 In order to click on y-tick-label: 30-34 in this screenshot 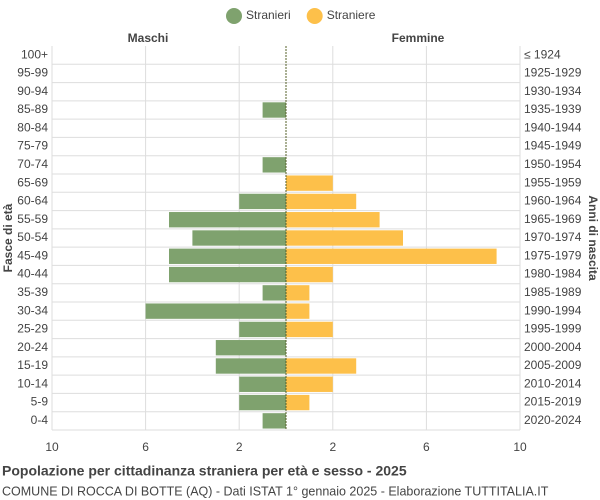, I will do `click(32, 310)`.